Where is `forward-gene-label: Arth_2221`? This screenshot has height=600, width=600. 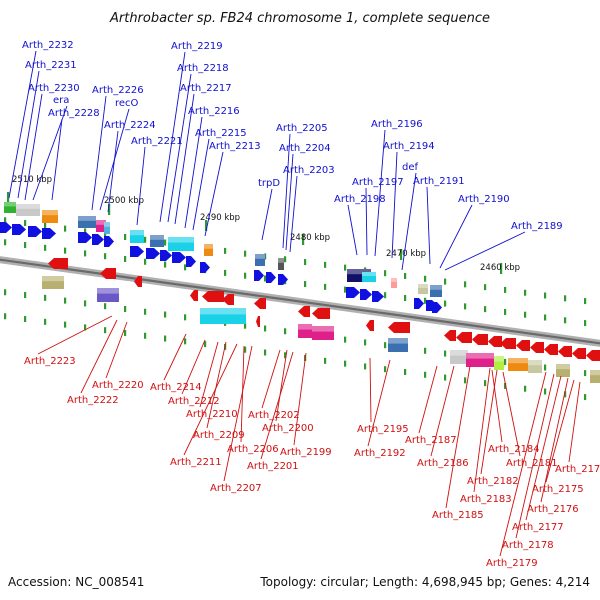 forward-gene-label: Arth_2221 is located at coordinates (157, 141).